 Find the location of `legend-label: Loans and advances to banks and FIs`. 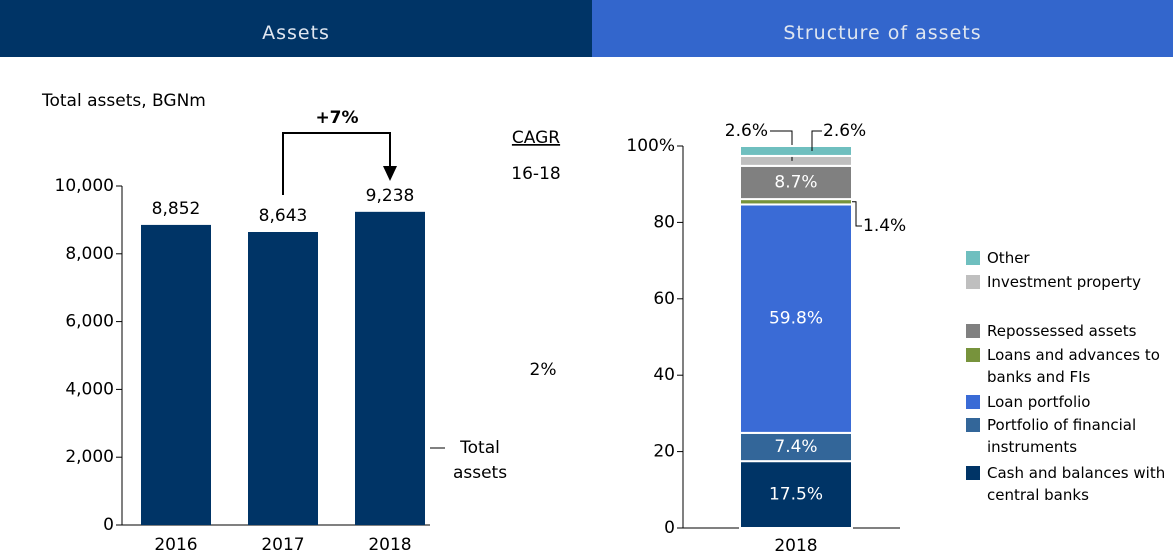

legend-label: Loans and advances to banks and FIs is located at coordinates (1073, 366).